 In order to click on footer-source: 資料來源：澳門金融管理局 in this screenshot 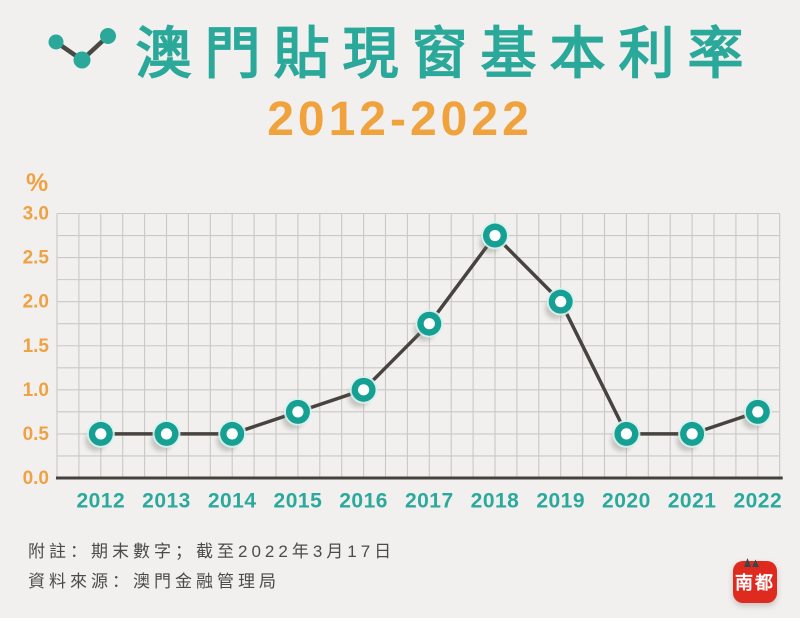, I will do `click(154, 581)`.